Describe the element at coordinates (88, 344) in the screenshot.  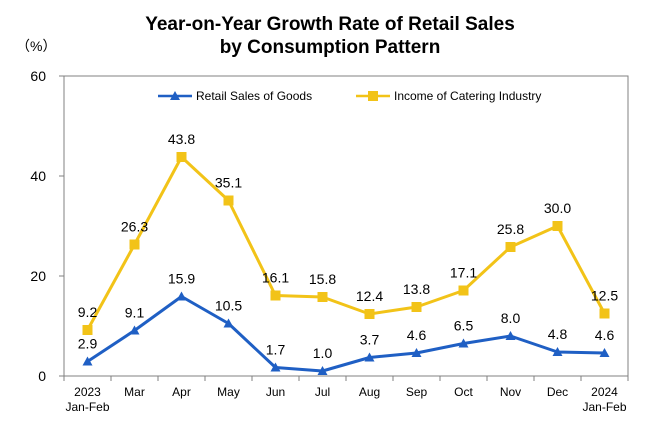
I see `data-label: 2.9` at that location.